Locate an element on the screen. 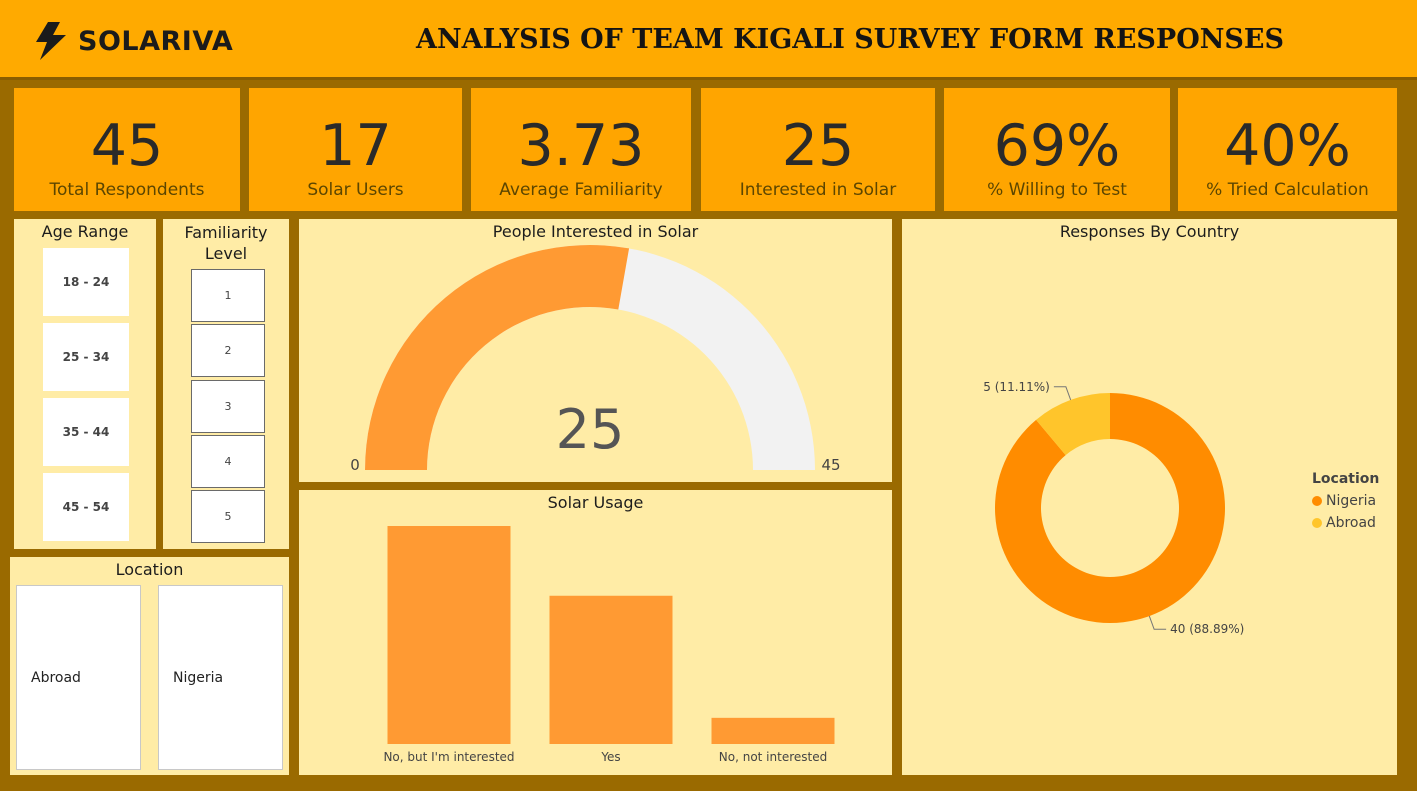  slicer-title: Familiarity Level is located at coordinates (226, 243).